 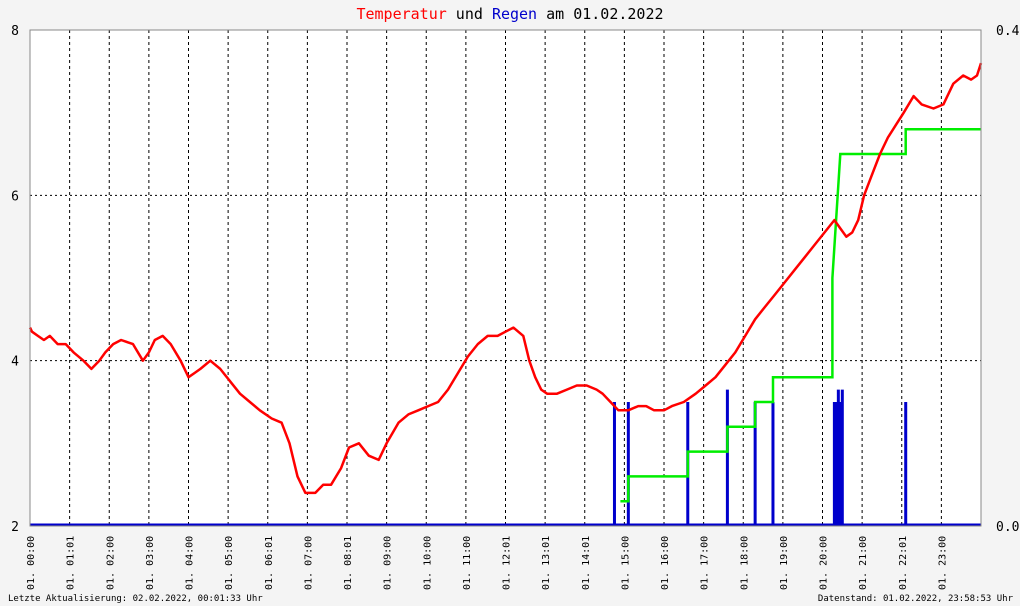 What do you see at coordinates (467, 563) in the screenshot?
I see `x-tick-label: 01. 11:00` at bounding box center [467, 563].